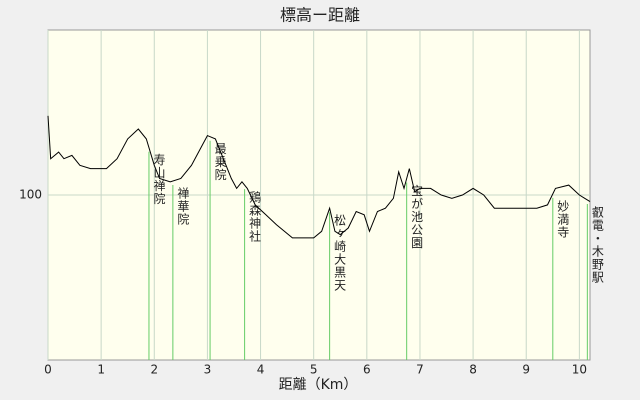 The height and width of the screenshot is (400, 640). I want to click on landmark-label: 寿山禅院, so click(159, 179).